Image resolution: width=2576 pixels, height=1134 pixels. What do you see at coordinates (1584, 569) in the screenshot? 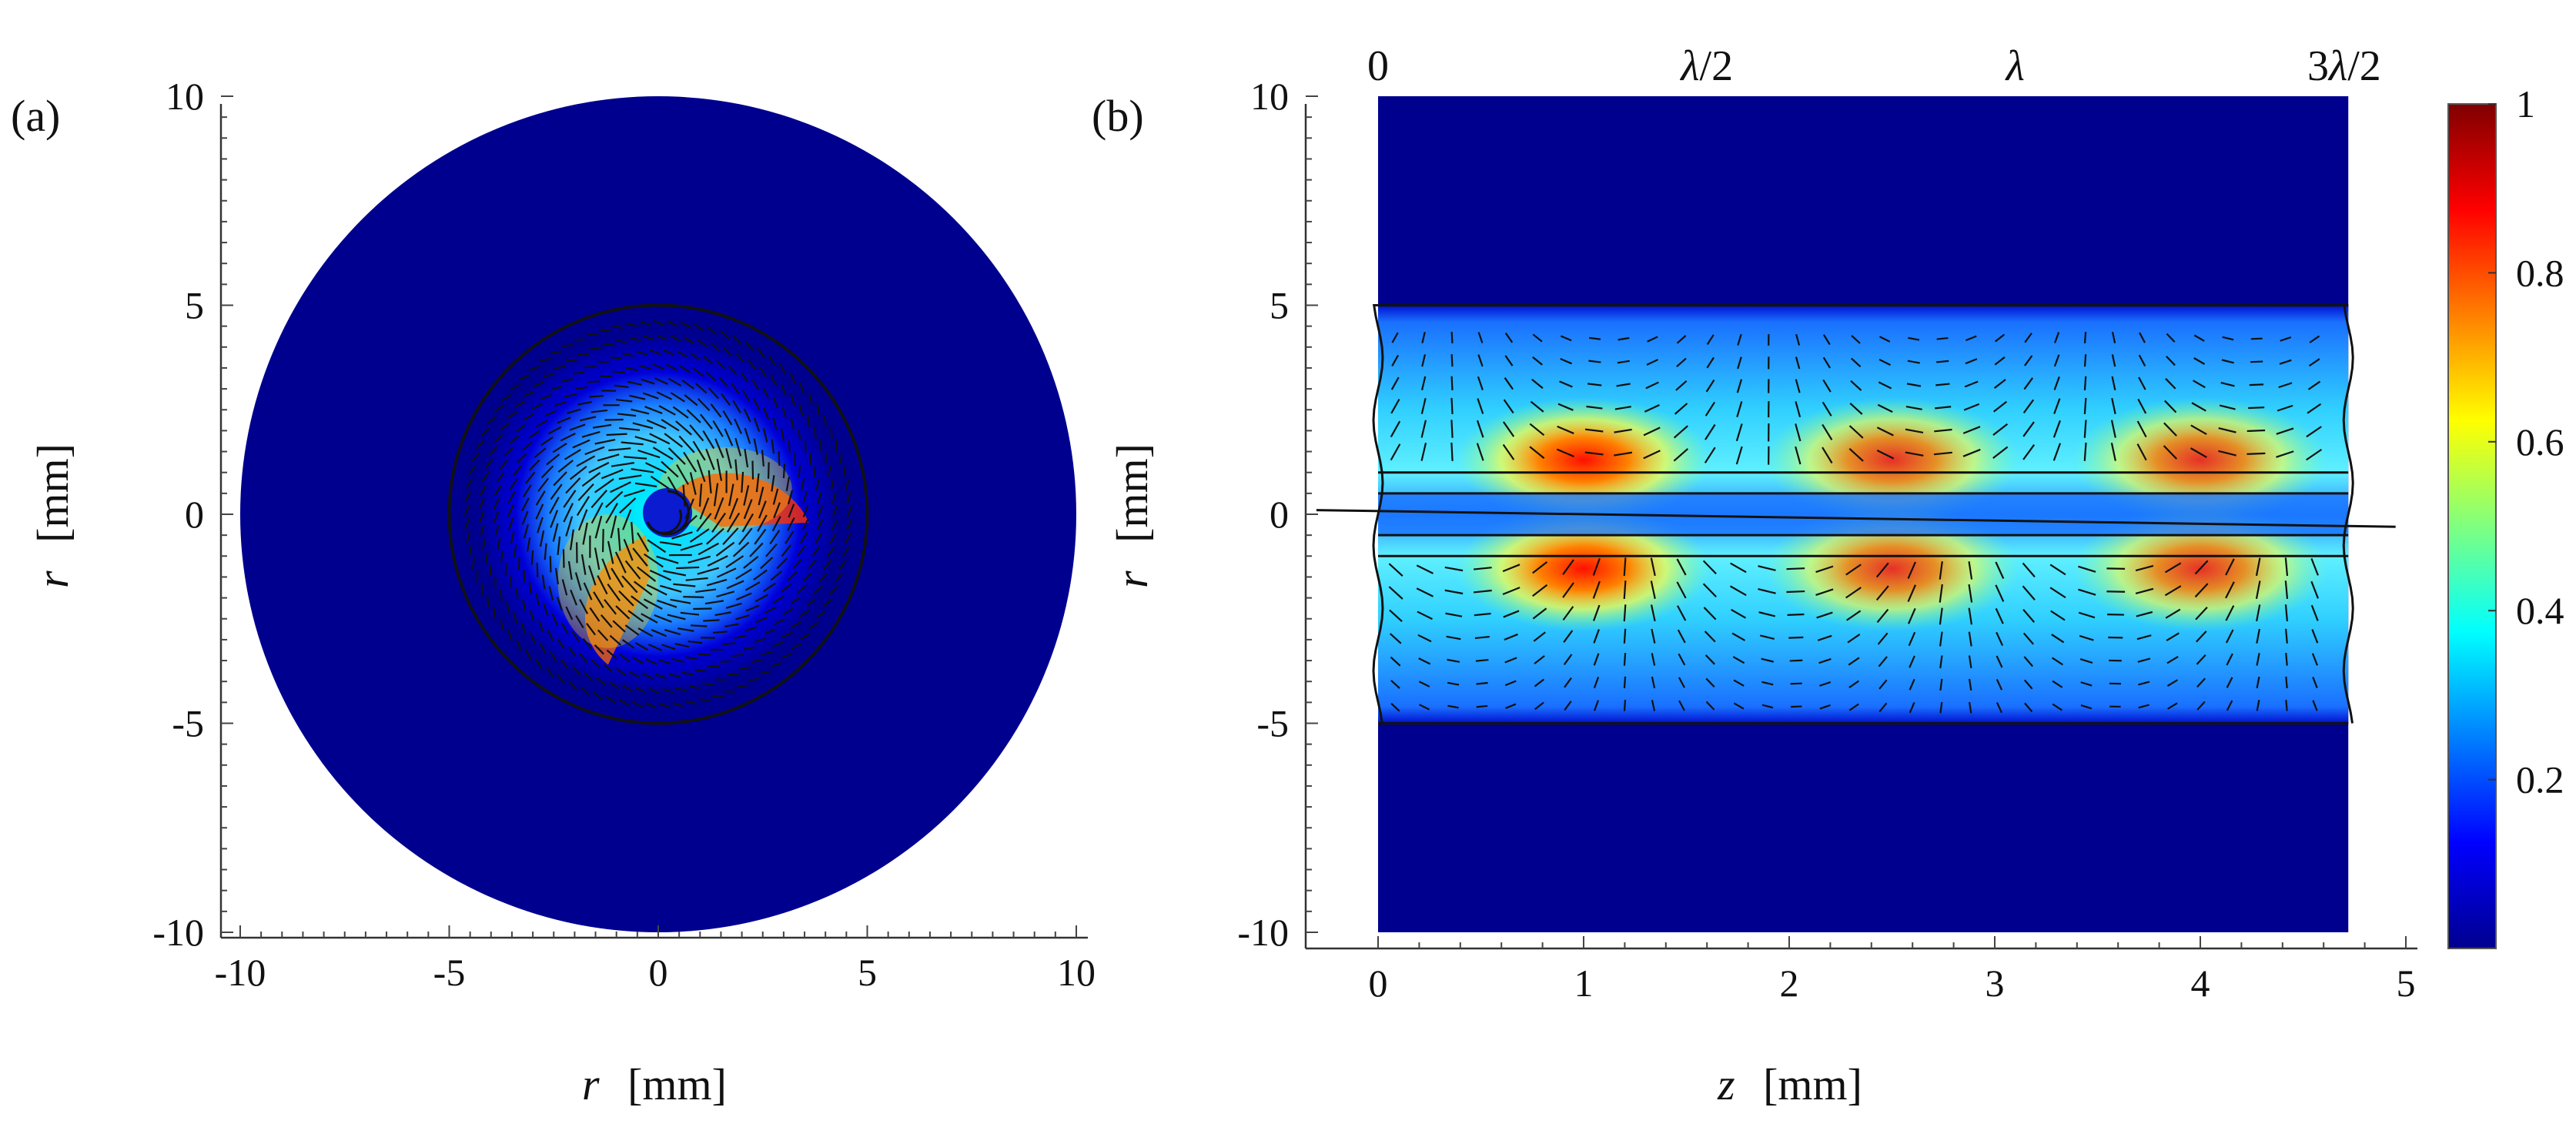
I see `panel-b-hotspot` at bounding box center [1584, 569].